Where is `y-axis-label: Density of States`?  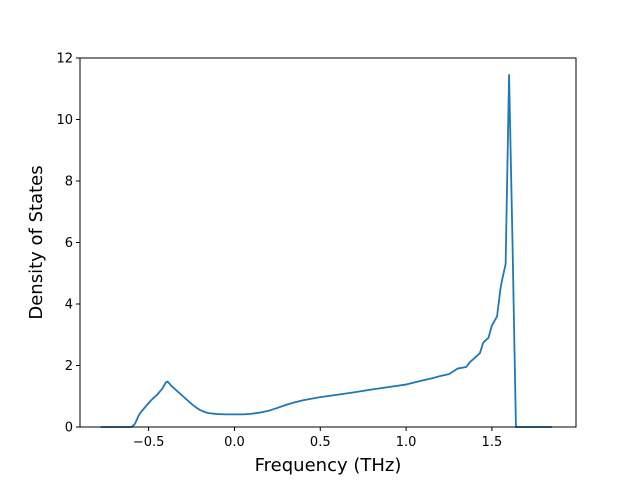 y-axis-label: Density of States is located at coordinates (36, 242).